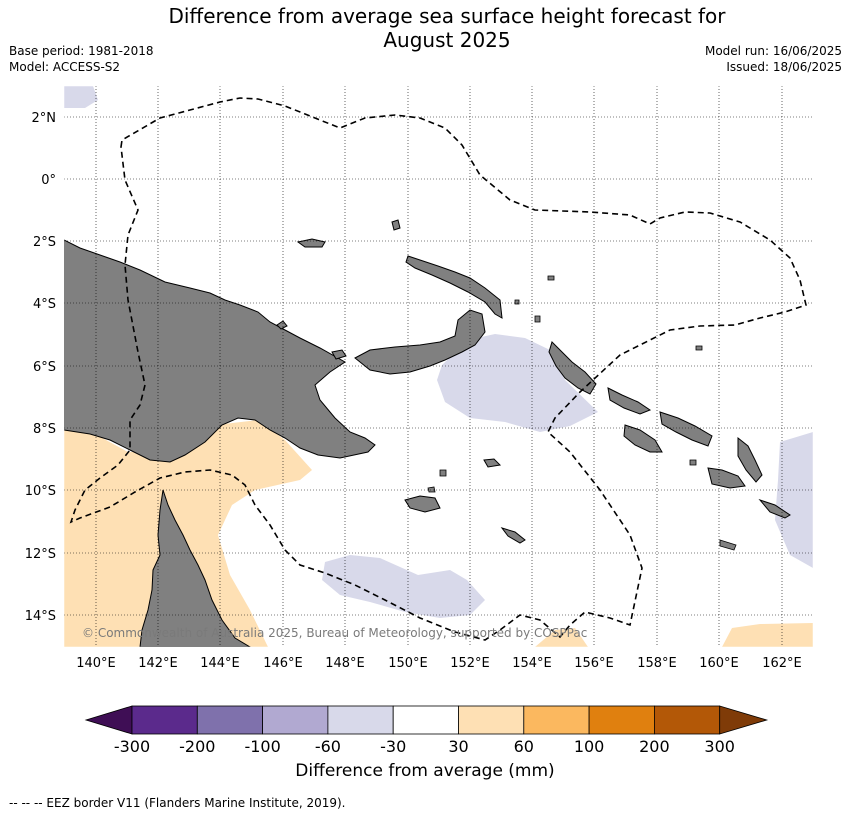  Describe the element at coordinates (572, 368) in the screenshot. I see `land-bougainville` at that location.